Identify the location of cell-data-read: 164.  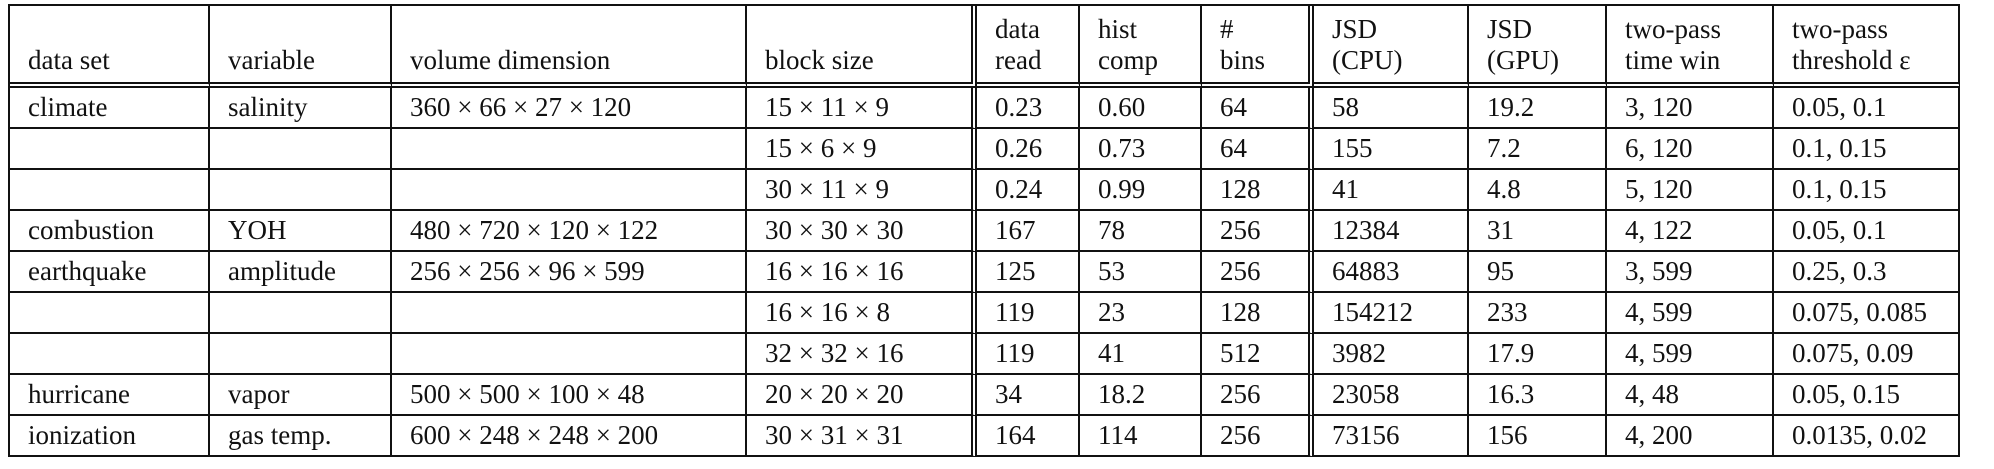
(1028, 436).